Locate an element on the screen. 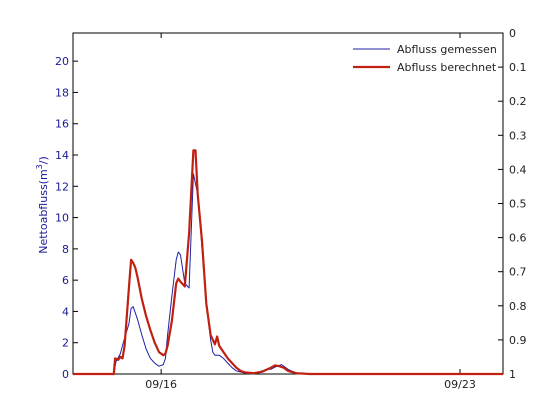 The image size is (560, 420). y2-tick-label: 0.3 is located at coordinates (518, 135).